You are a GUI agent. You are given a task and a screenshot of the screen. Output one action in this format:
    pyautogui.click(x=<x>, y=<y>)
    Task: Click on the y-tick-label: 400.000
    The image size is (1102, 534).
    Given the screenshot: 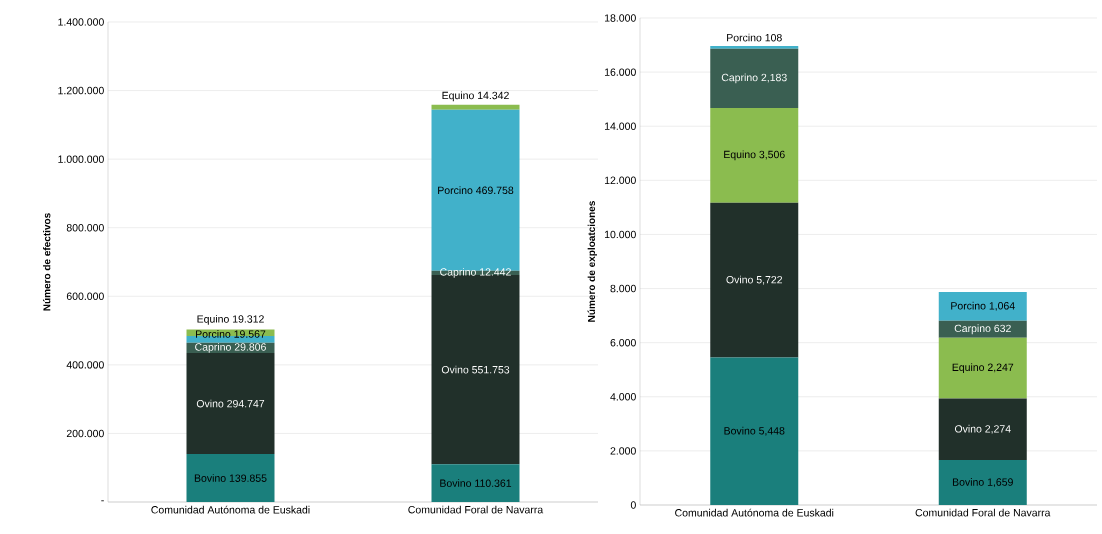 What is the action you would take?
    pyautogui.click(x=85, y=365)
    